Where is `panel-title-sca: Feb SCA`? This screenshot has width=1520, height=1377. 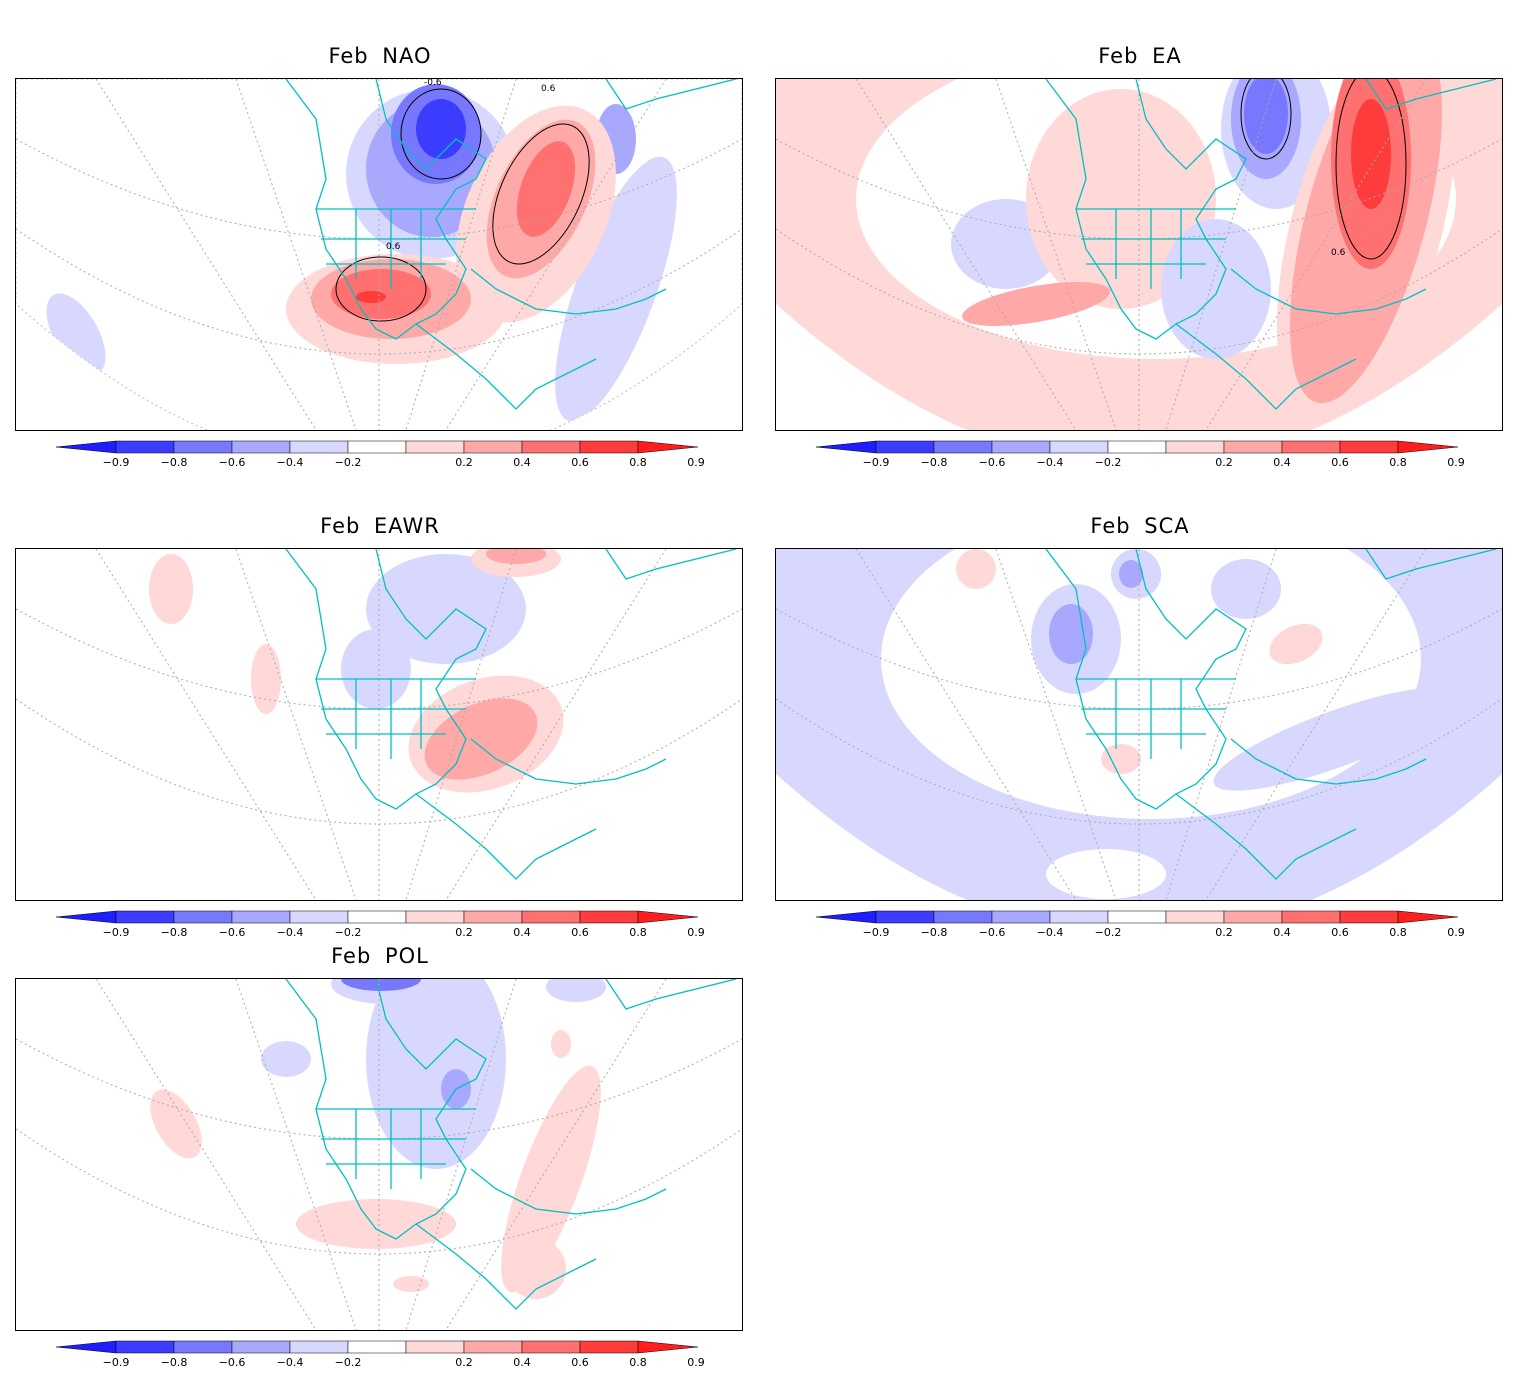 panel-title-sca: Feb SCA is located at coordinates (1140, 526).